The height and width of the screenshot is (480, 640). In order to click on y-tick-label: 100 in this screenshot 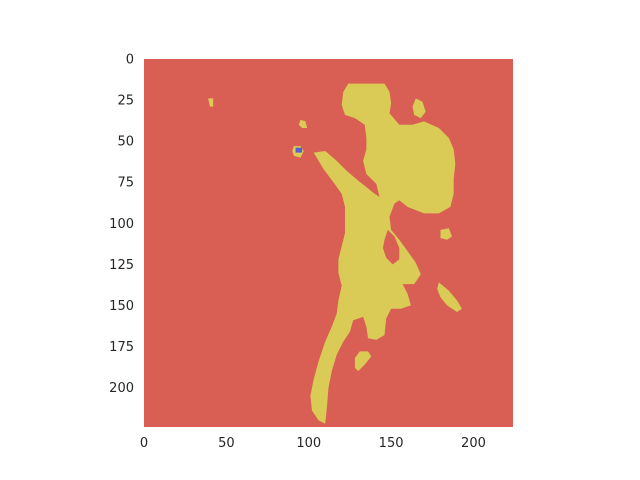, I will do `click(121, 224)`.